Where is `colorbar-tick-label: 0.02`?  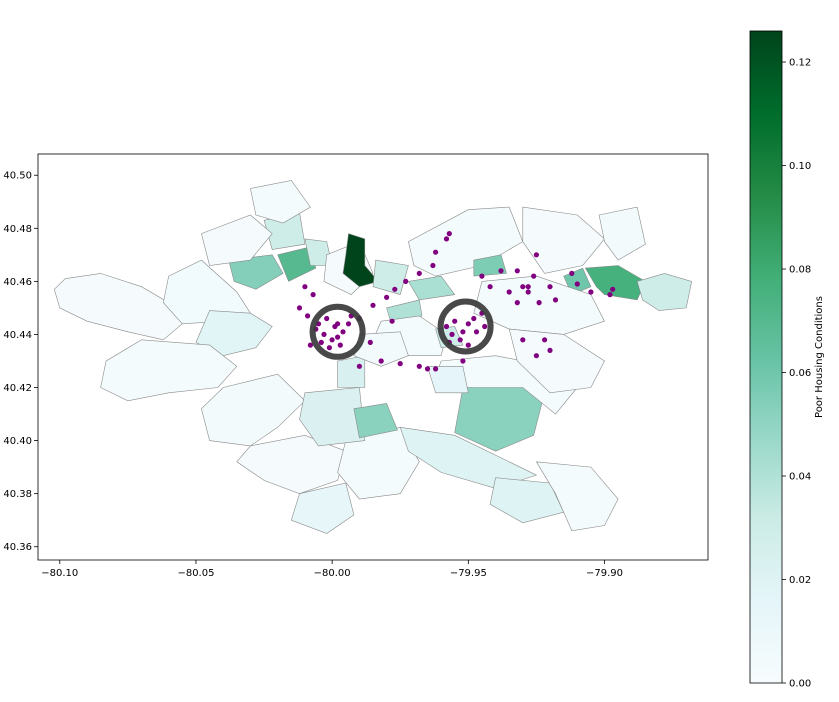
colorbar-tick-label: 0.02 is located at coordinates (800, 580).